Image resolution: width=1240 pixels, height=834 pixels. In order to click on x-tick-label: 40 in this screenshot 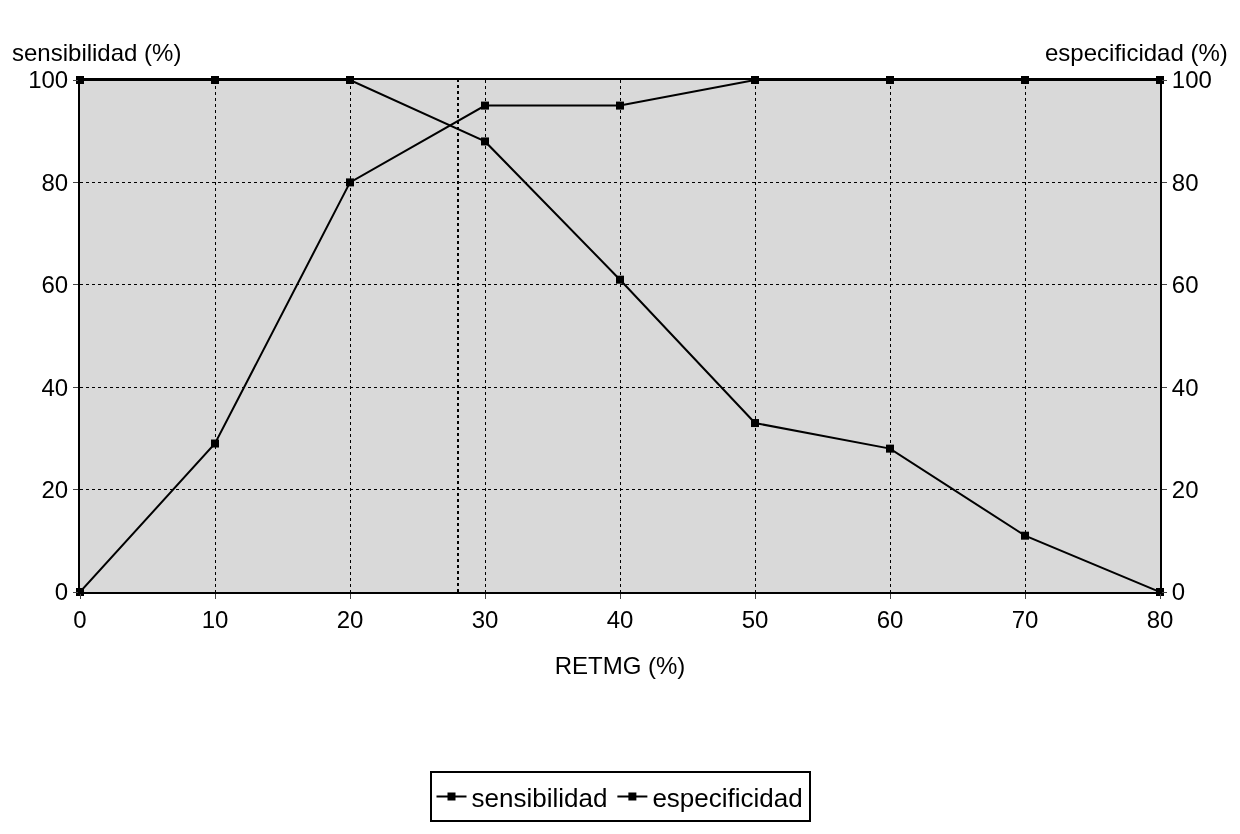, I will do `click(620, 619)`.